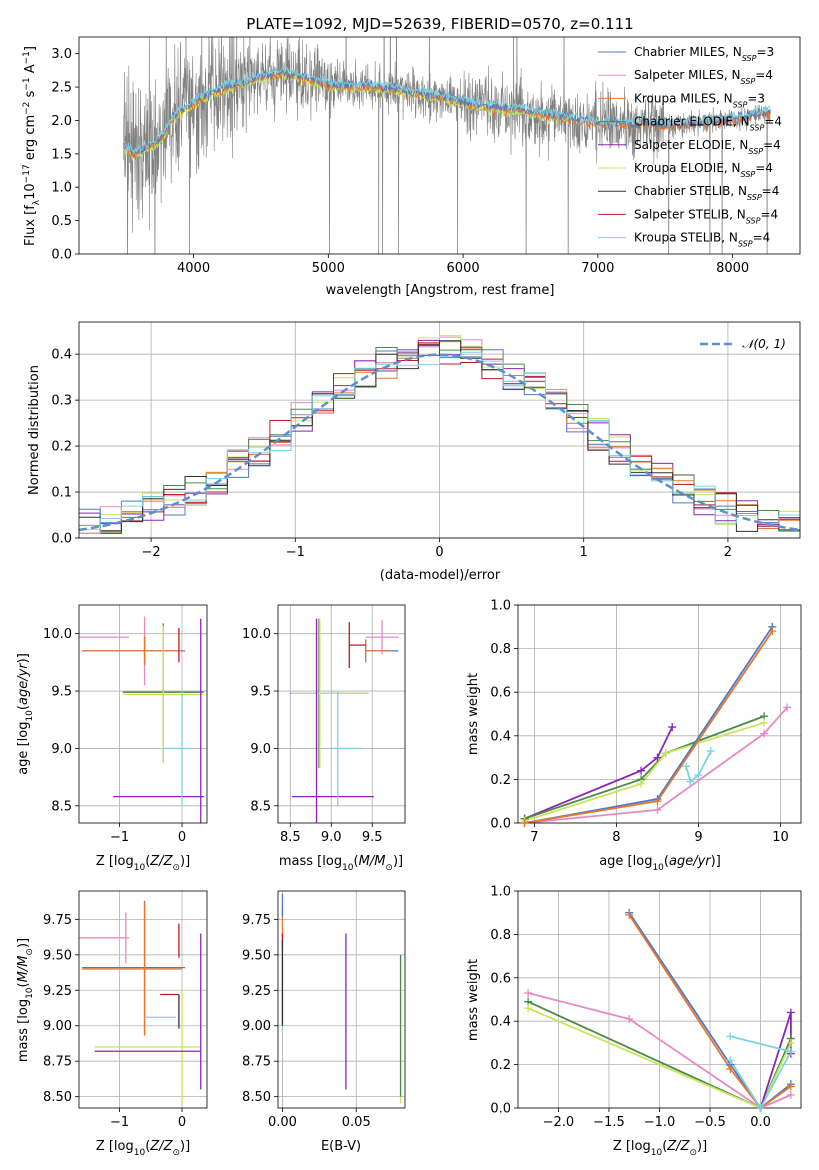 The width and height of the screenshot is (819, 1170). I want to click on axes-mass_vs_ebv: 0.00 0.05 8.50 8.75 9.00 9.25 9.50 9.75 E(B-V), so click(324, 1022).